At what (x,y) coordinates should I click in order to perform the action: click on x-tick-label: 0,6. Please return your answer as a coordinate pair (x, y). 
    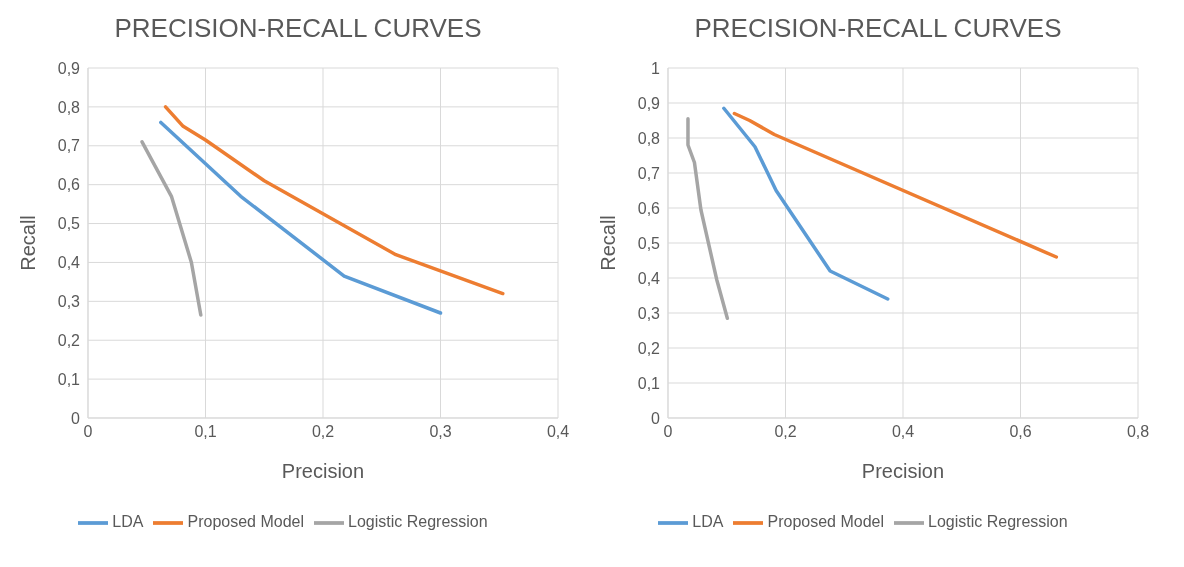
    Looking at the image, I should click on (1020, 432).